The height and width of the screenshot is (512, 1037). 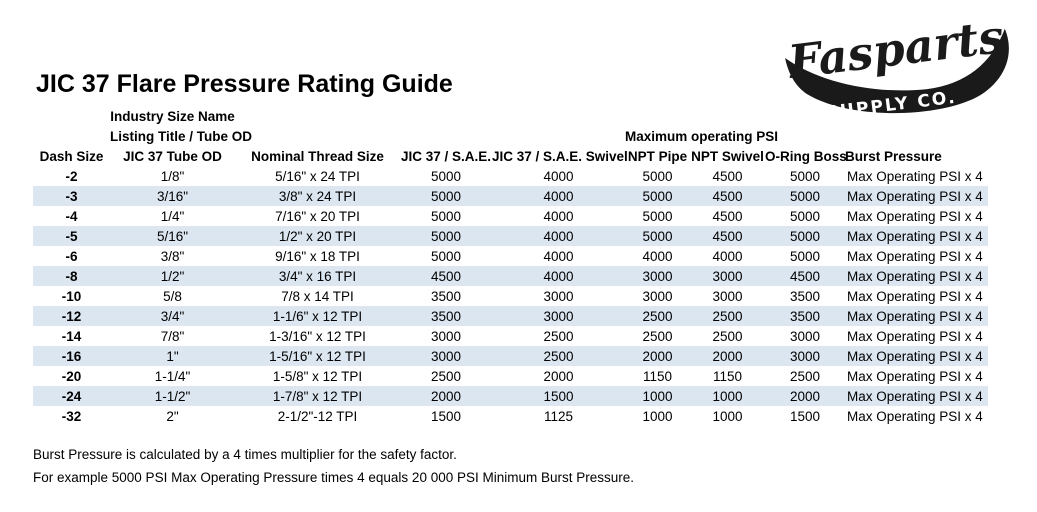 What do you see at coordinates (317, 216) in the screenshot?
I see `cell-thread-size: 7/16" x 20 TPI` at bounding box center [317, 216].